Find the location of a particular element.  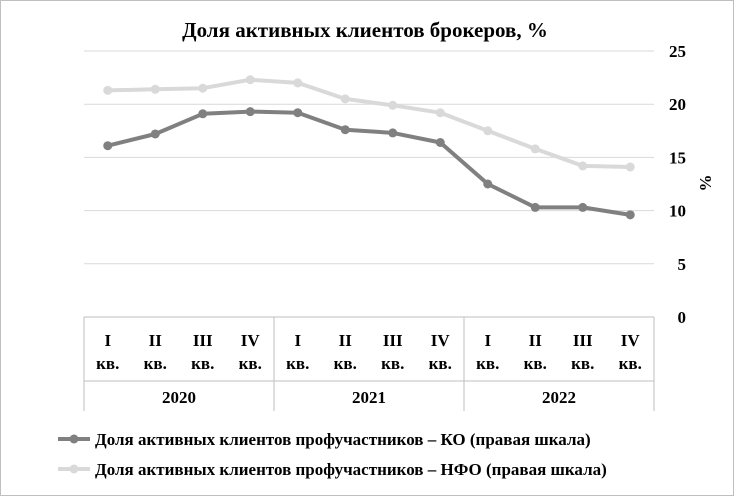

y-tick-label: 25 is located at coordinates (677, 51).